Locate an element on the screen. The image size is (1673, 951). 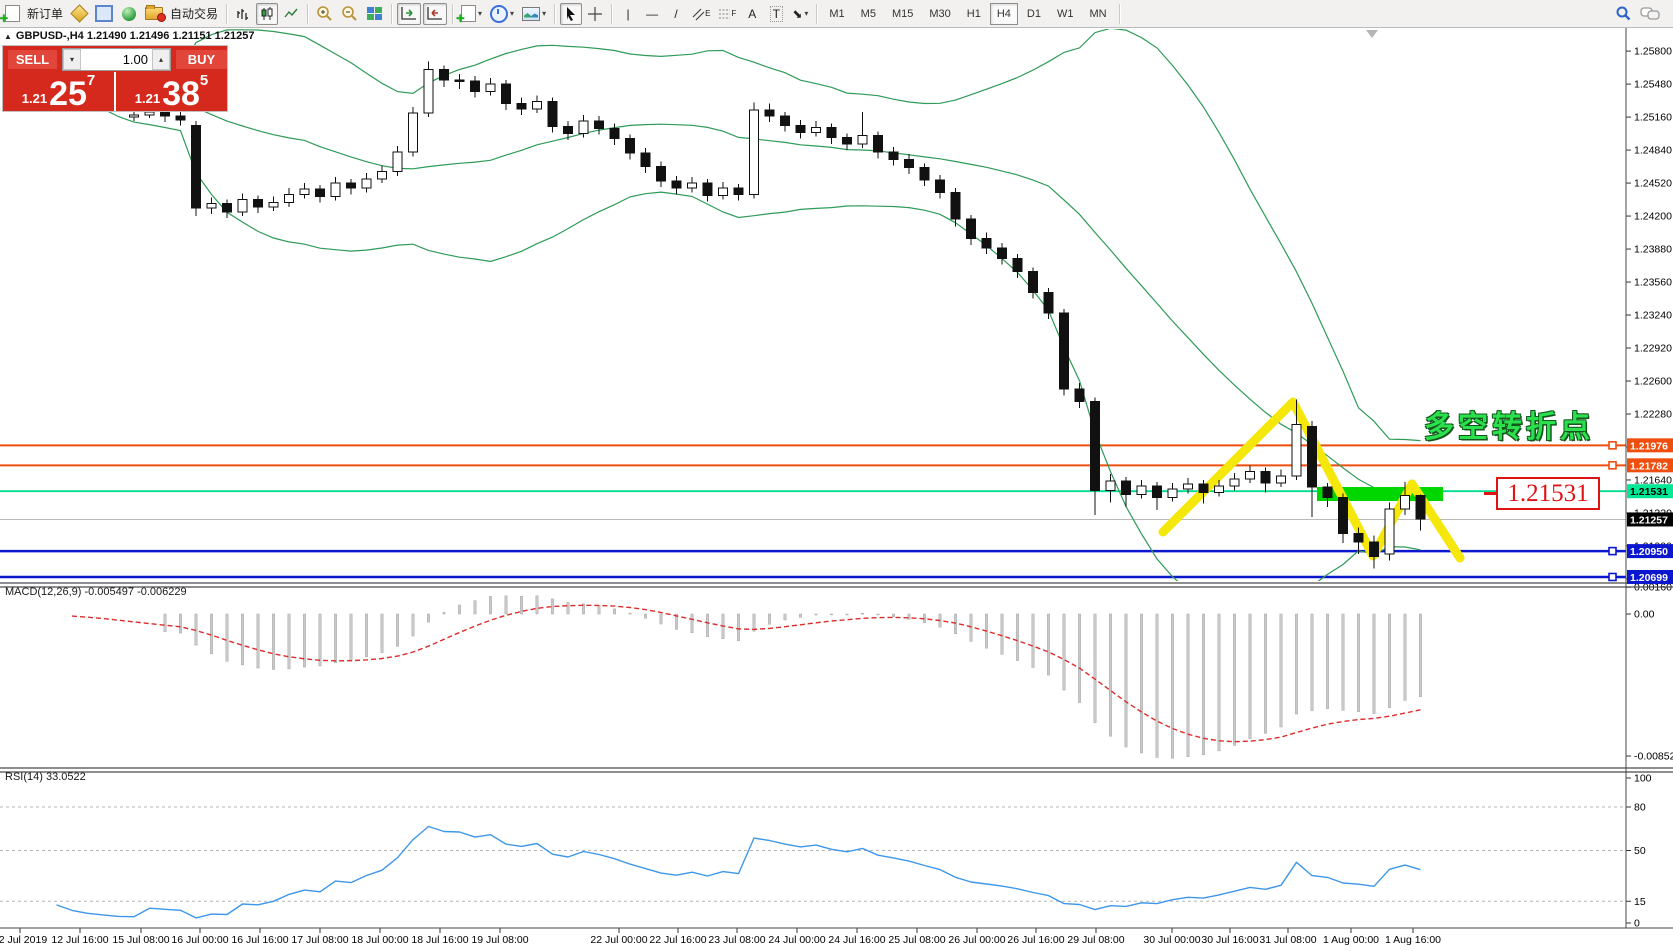
plus-icon: + is located at coordinates (460, 18).